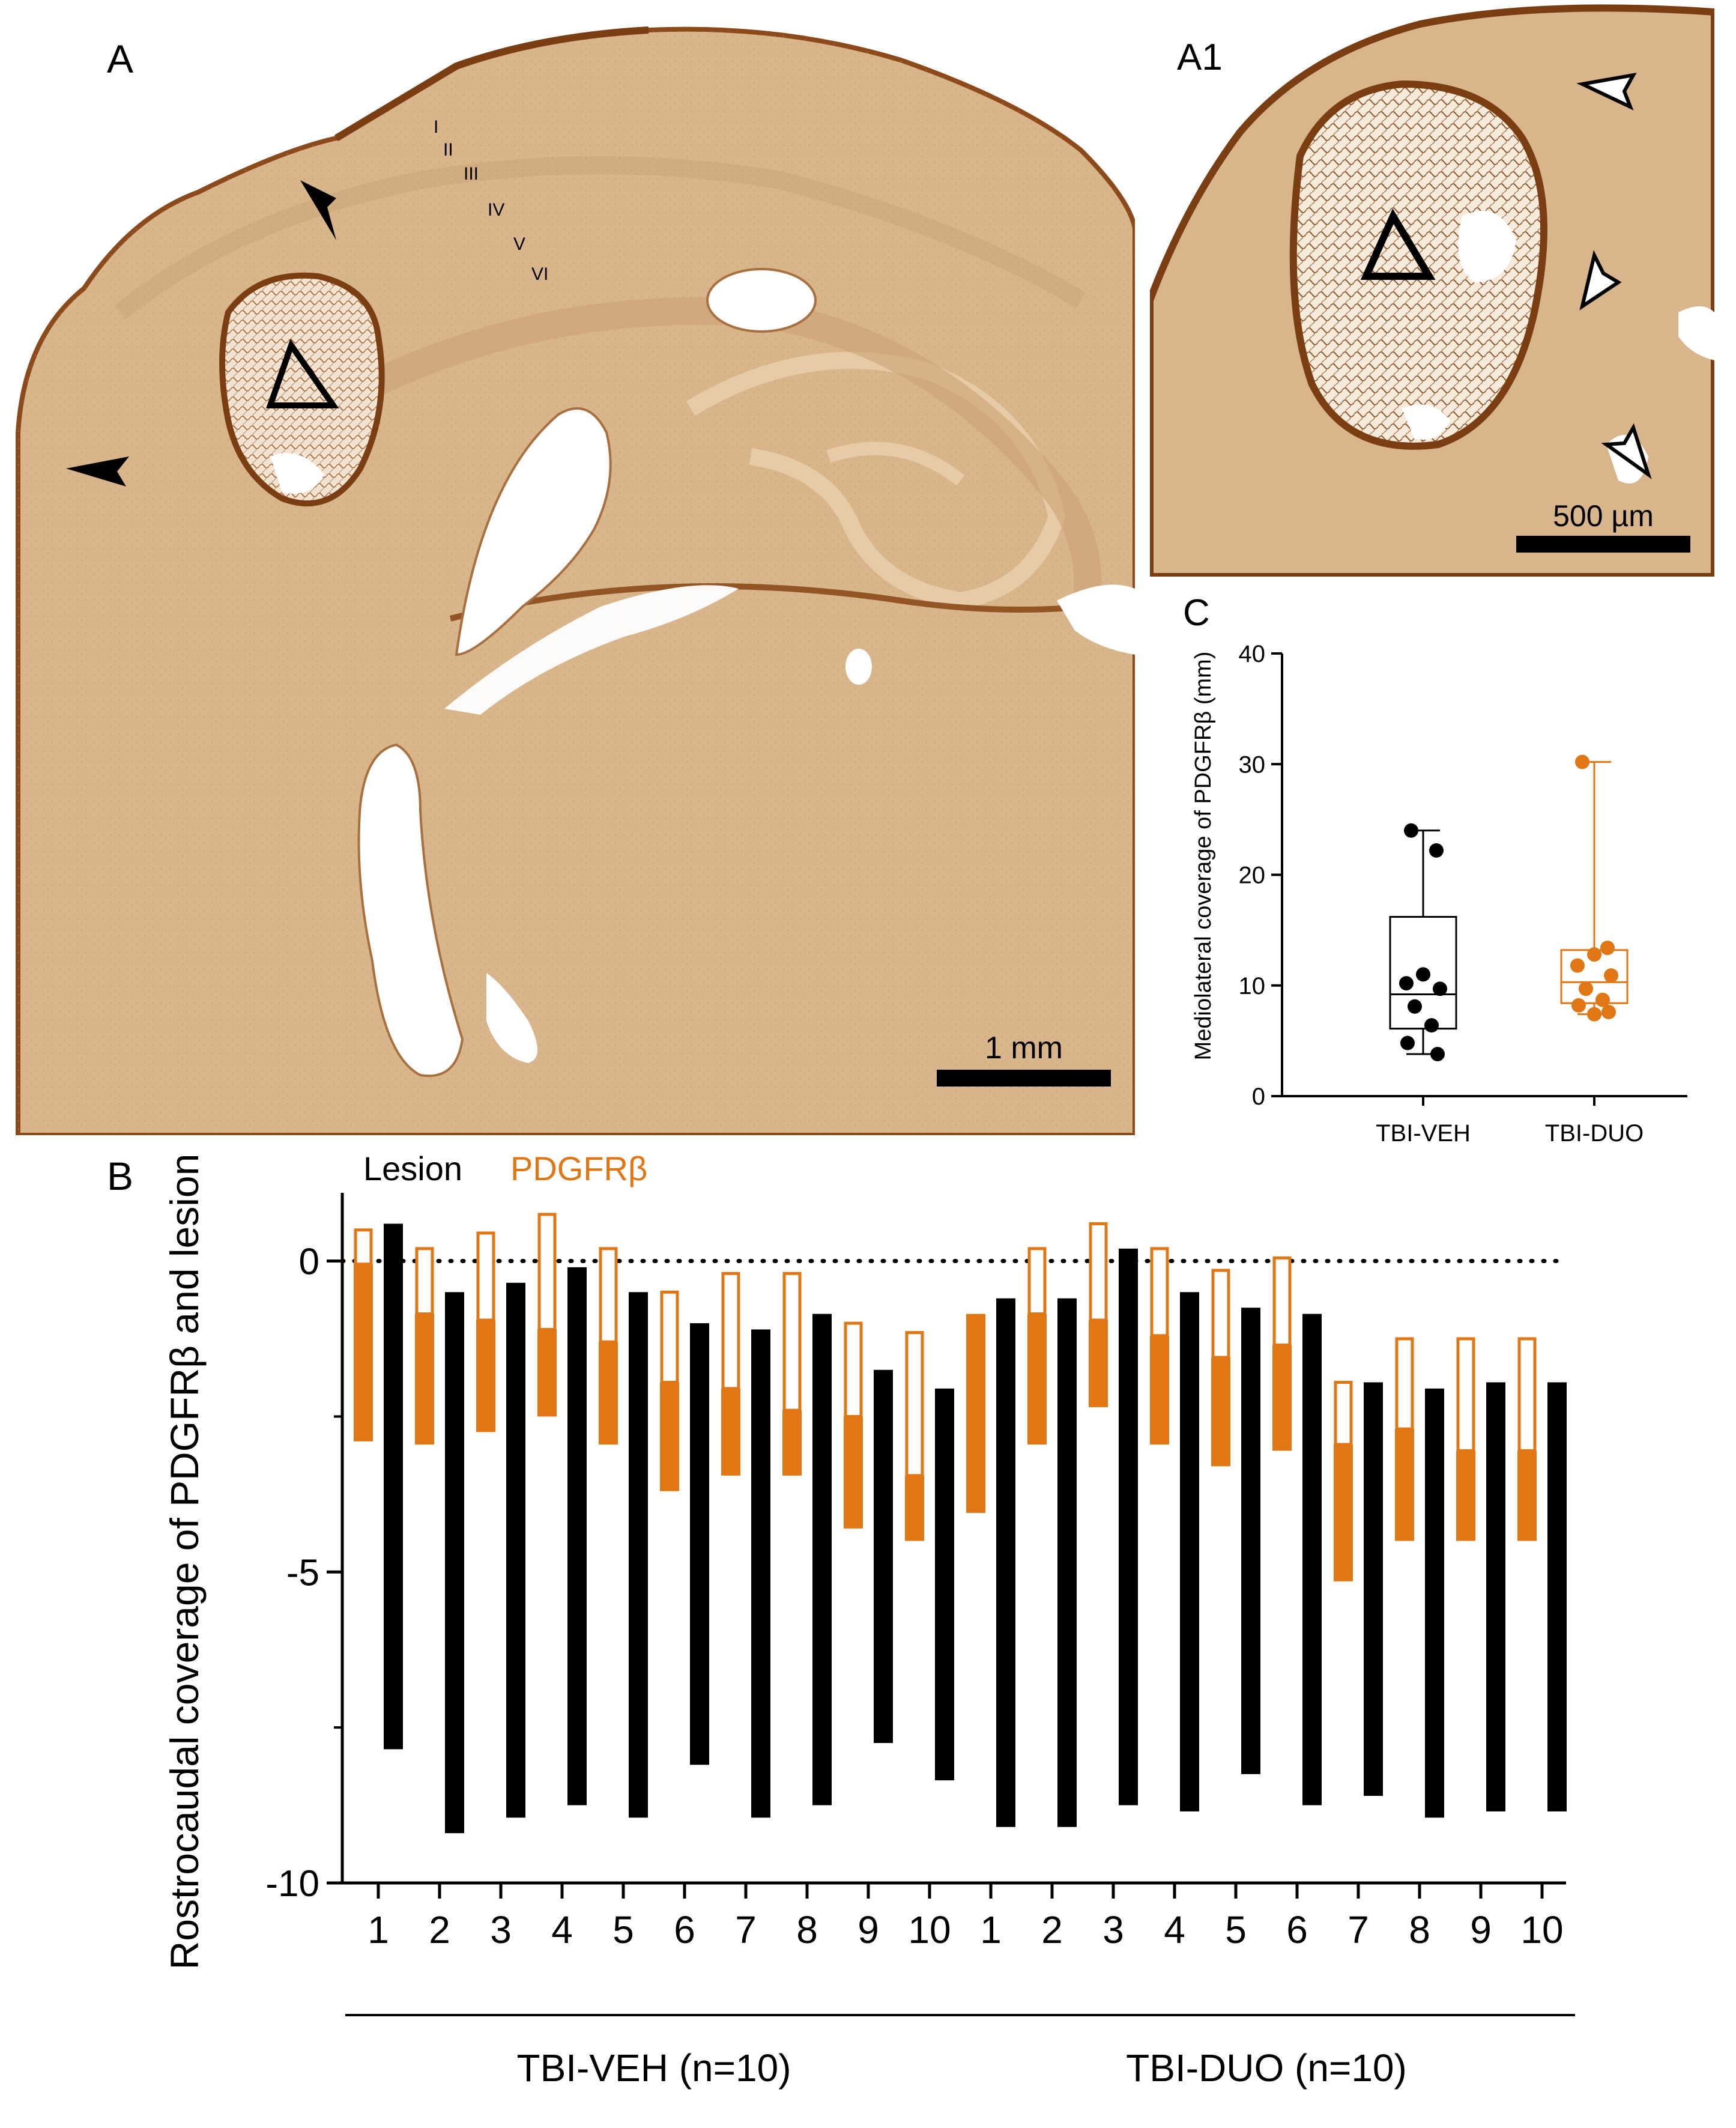 The image size is (1736, 2128). I want to click on panel-b-letter: B, so click(120, 1176).